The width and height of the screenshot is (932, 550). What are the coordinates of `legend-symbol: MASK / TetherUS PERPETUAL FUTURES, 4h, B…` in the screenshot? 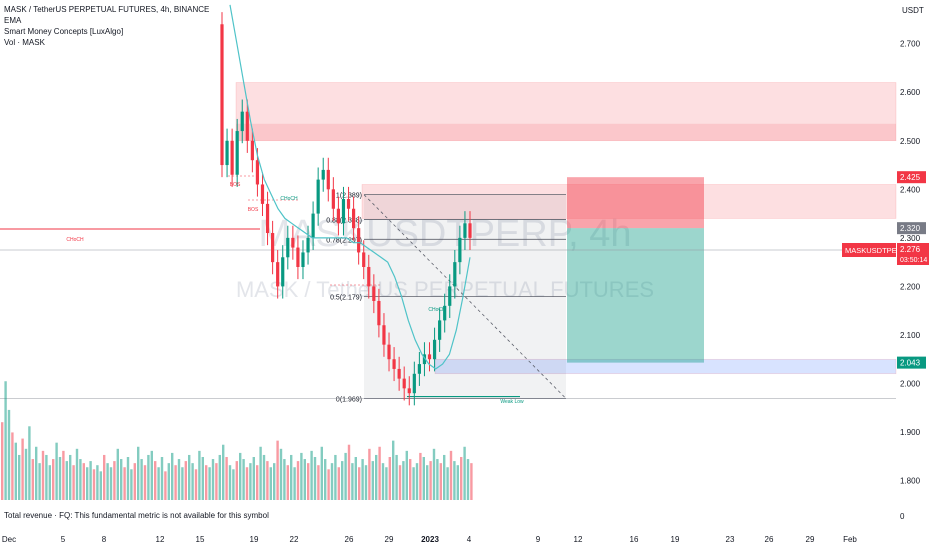 It's located at (107, 9).